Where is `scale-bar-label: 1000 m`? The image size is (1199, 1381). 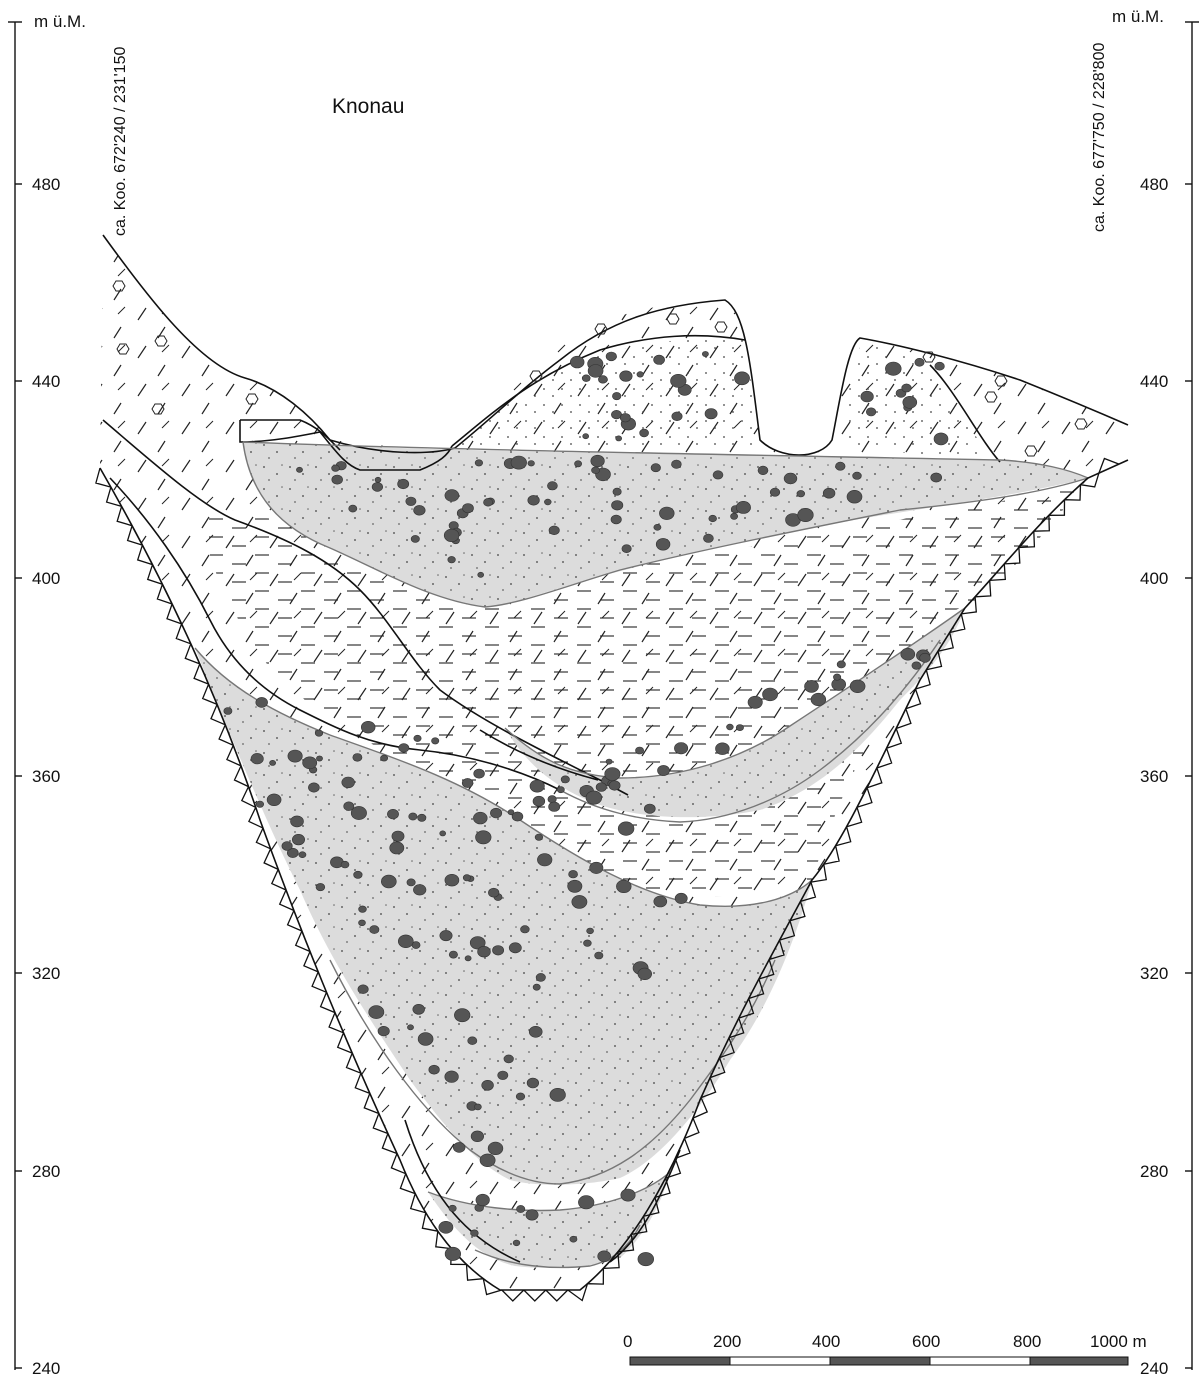 scale-bar-label: 1000 m is located at coordinates (1118, 1341).